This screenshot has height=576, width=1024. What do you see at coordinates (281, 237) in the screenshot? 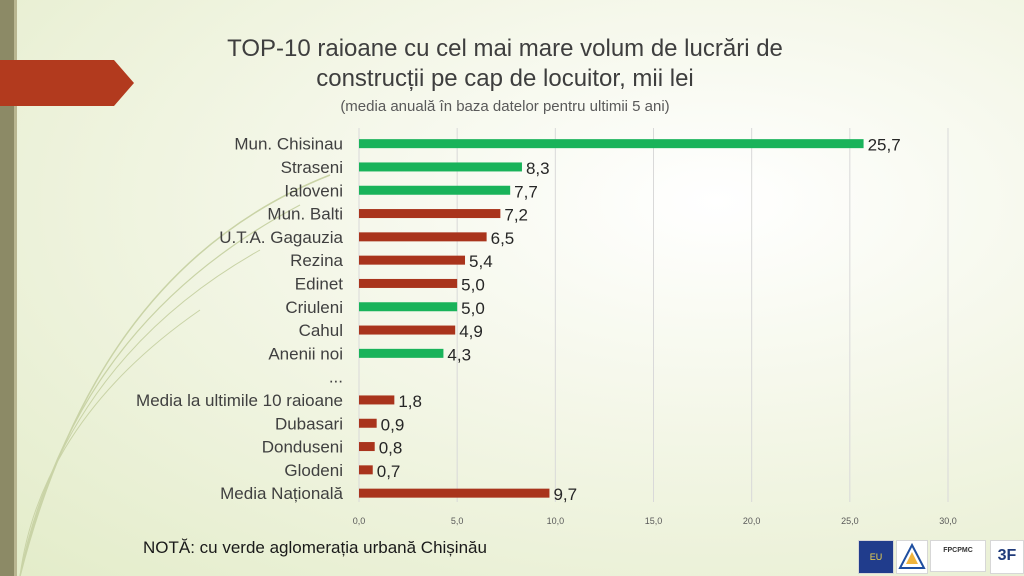
I see `category-label: U.T.A. Gagauzia` at bounding box center [281, 237].